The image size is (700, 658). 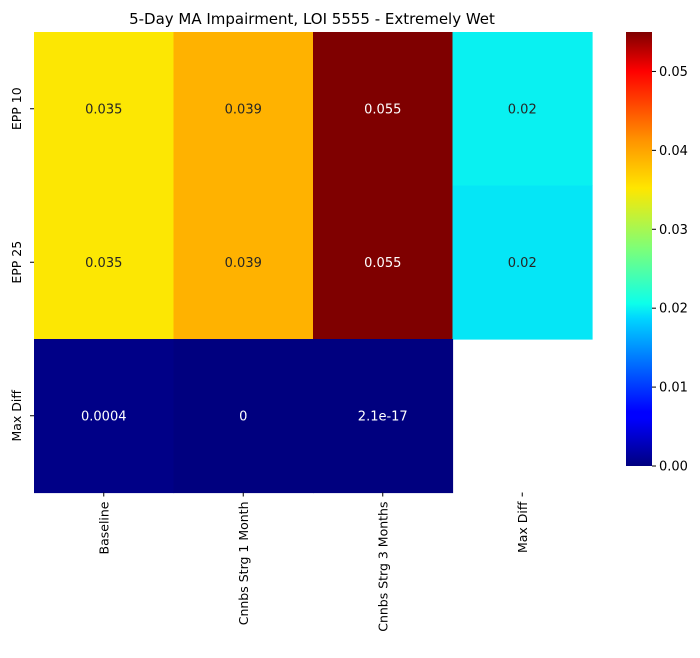 What do you see at coordinates (673, 467) in the screenshot?
I see `colorbar-tick-label: 0.00` at bounding box center [673, 467].